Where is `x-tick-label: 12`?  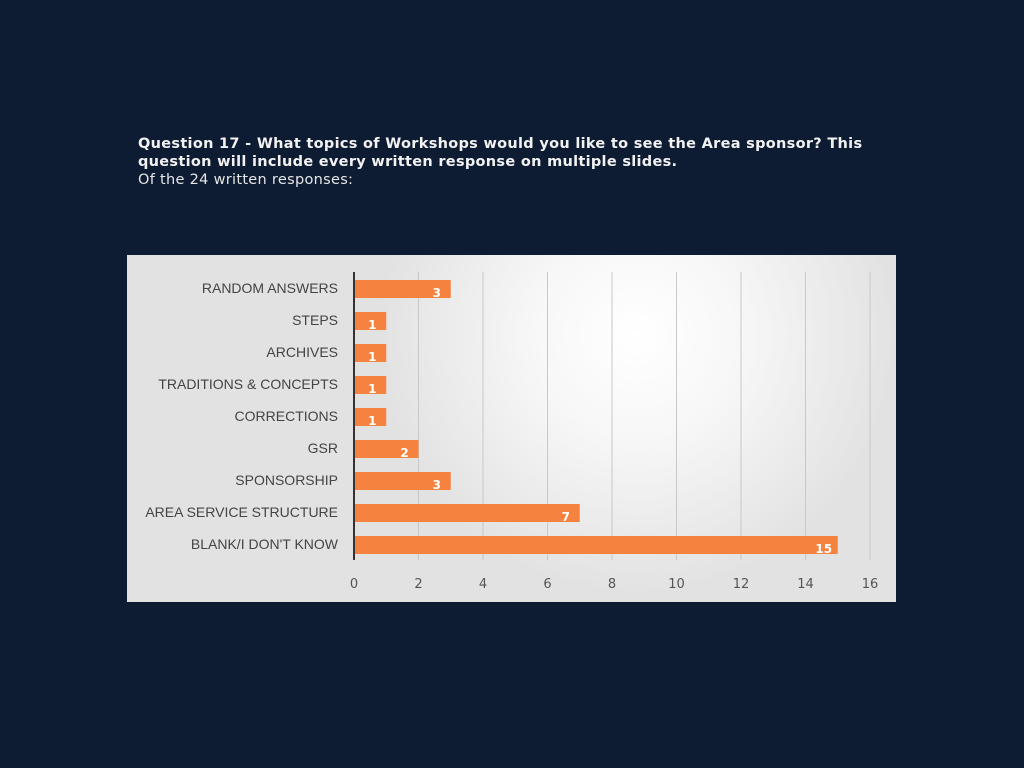 x-tick-label: 12 is located at coordinates (741, 584).